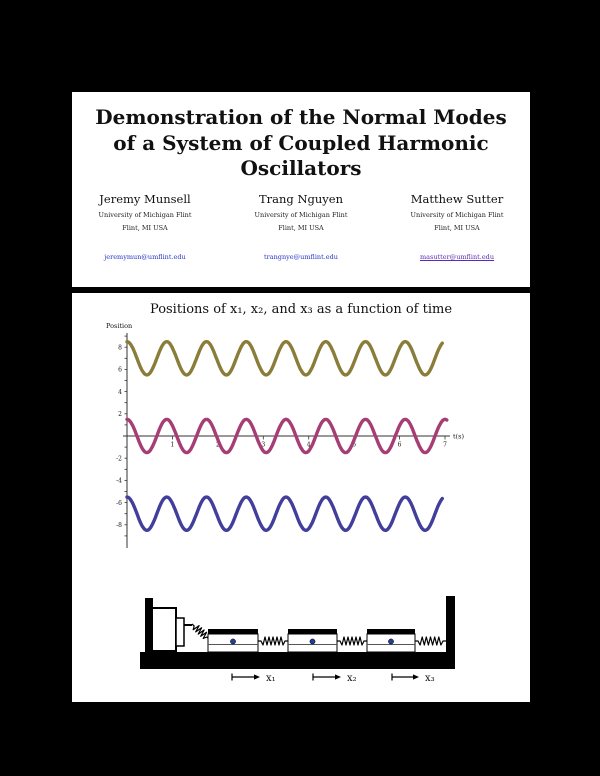 Image resolution: width=600 pixels, height=776 pixels. I want to click on author-name: Trang Nguyen, so click(301, 199).